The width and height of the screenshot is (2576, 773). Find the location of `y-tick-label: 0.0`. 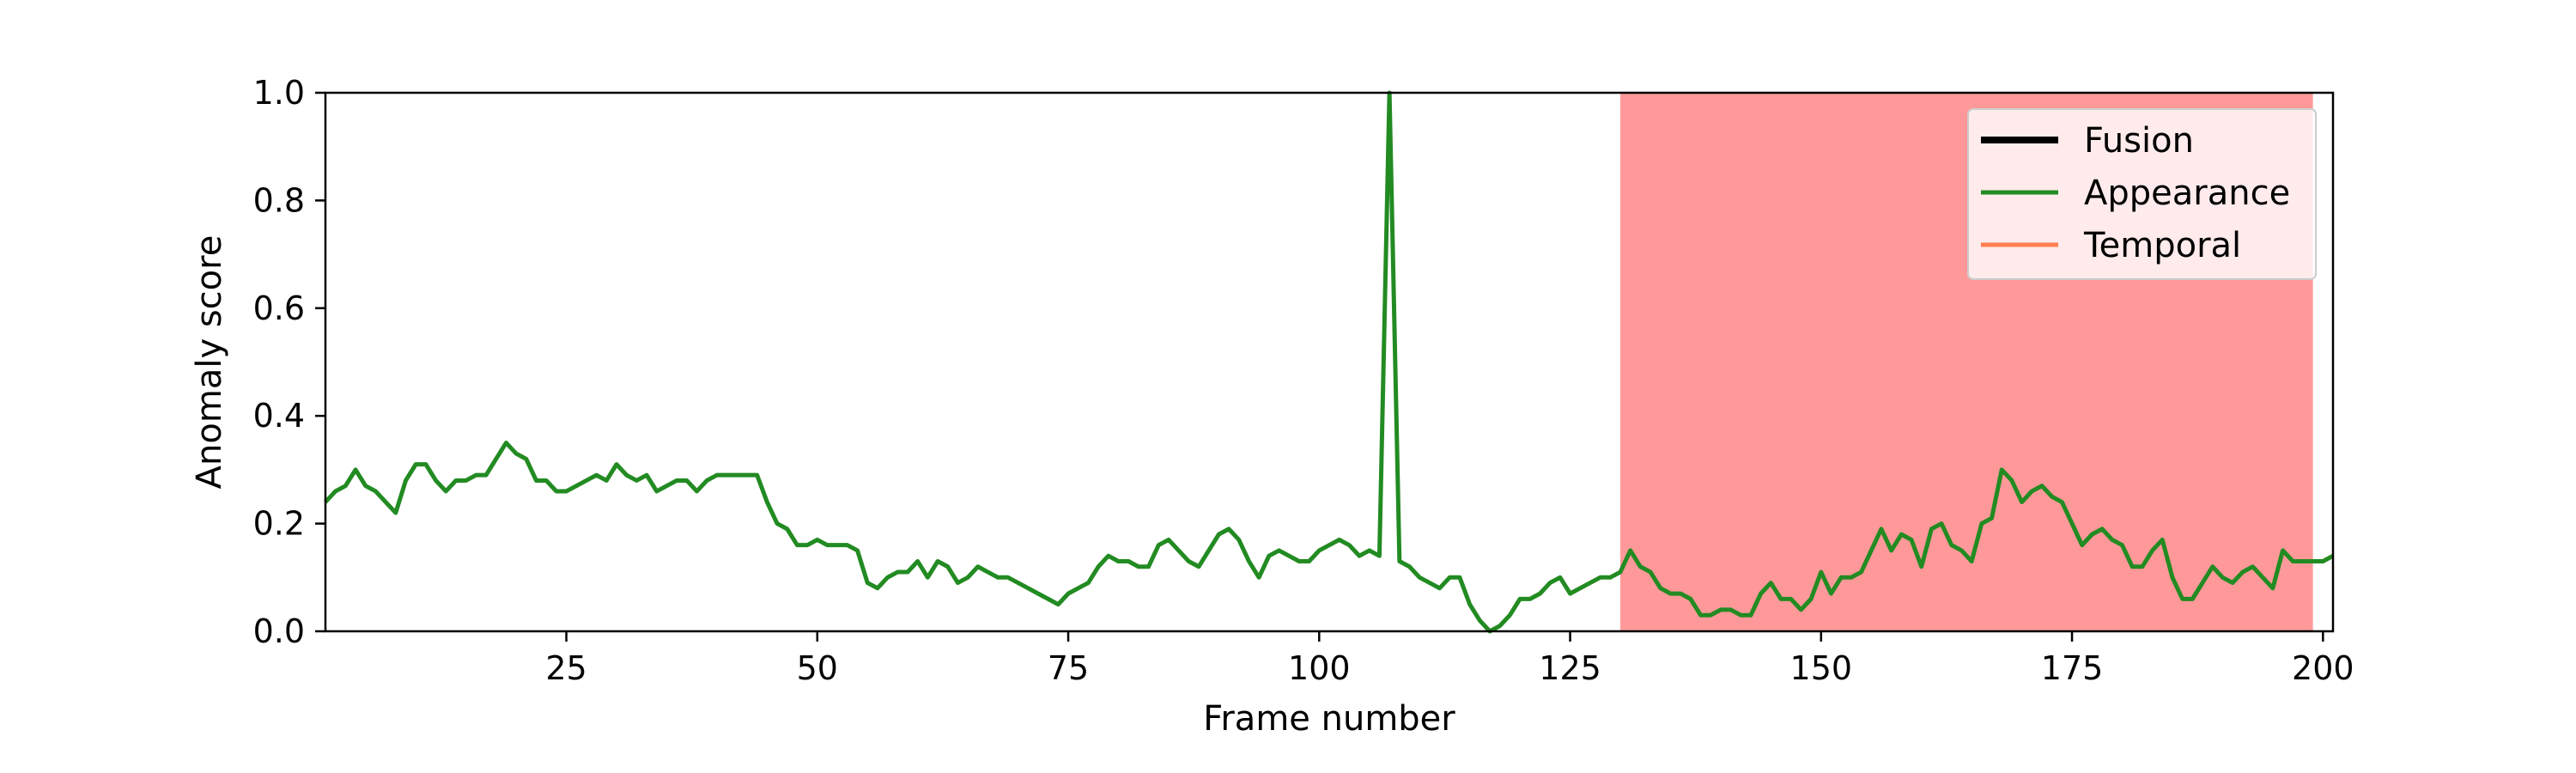

y-tick-label: 0.0 is located at coordinates (279, 631).